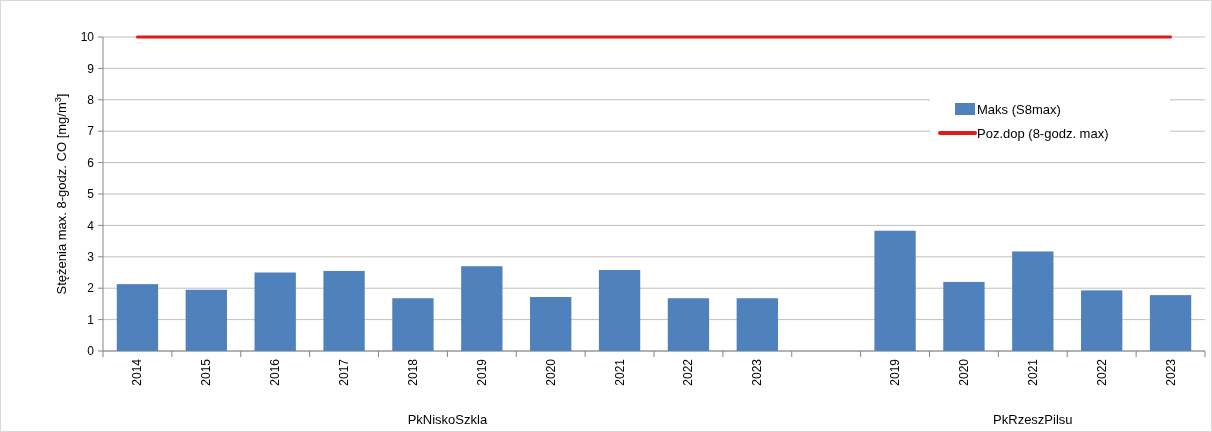 The height and width of the screenshot is (432, 1212). What do you see at coordinates (91, 225) in the screenshot?
I see `y-tick-label: 4` at bounding box center [91, 225].